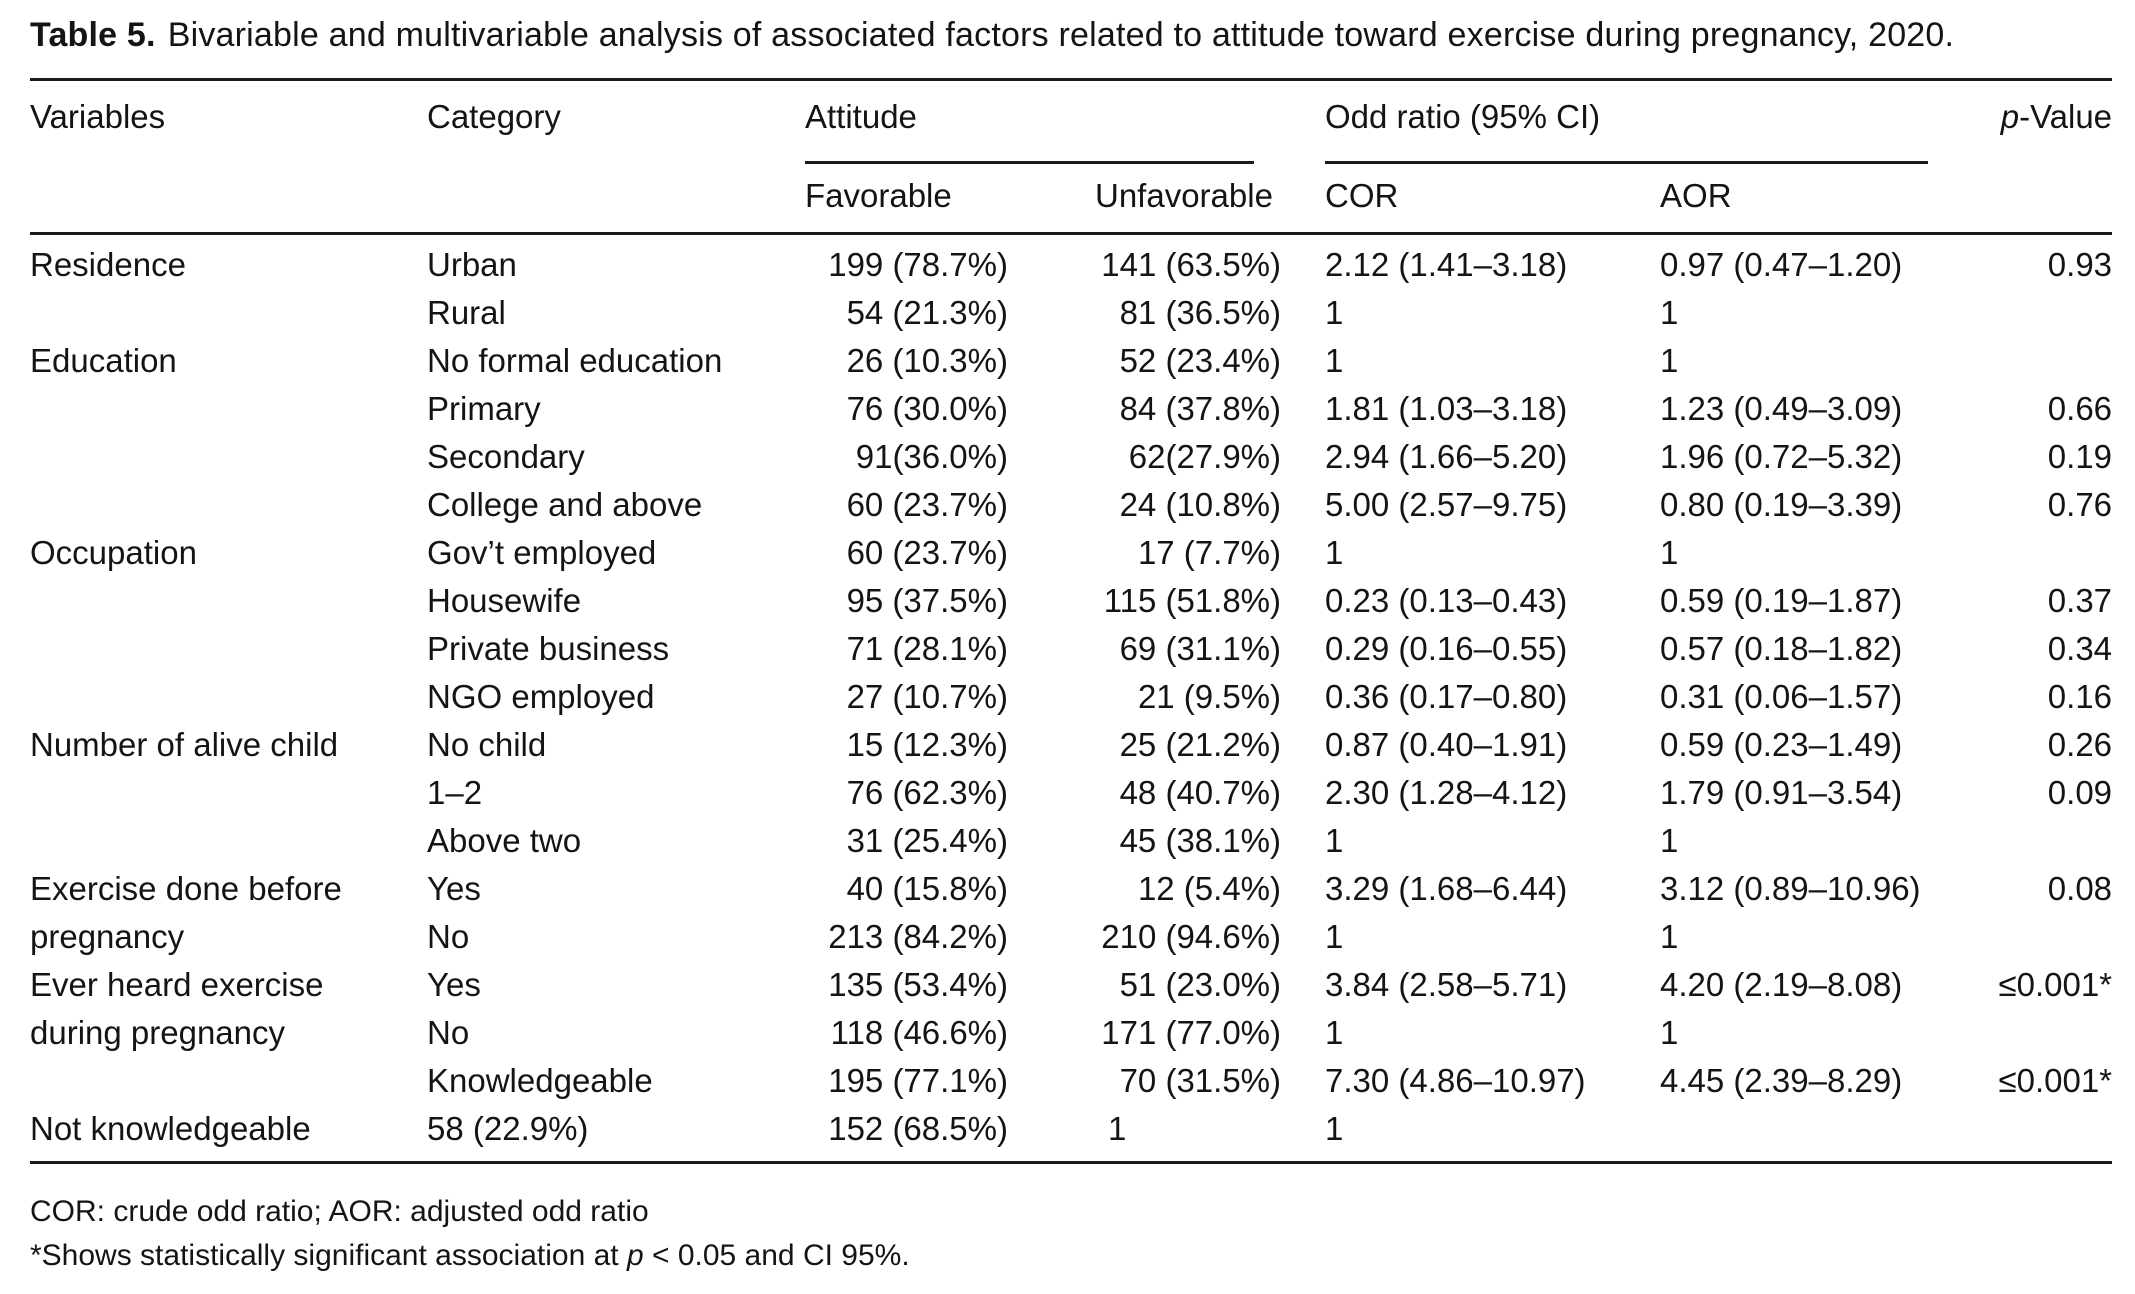 The width and height of the screenshot is (2135, 1294). Describe the element at coordinates (1781, 984) in the screenshot. I see `table-cell: 4.20 (2.19–8.08)` at that location.